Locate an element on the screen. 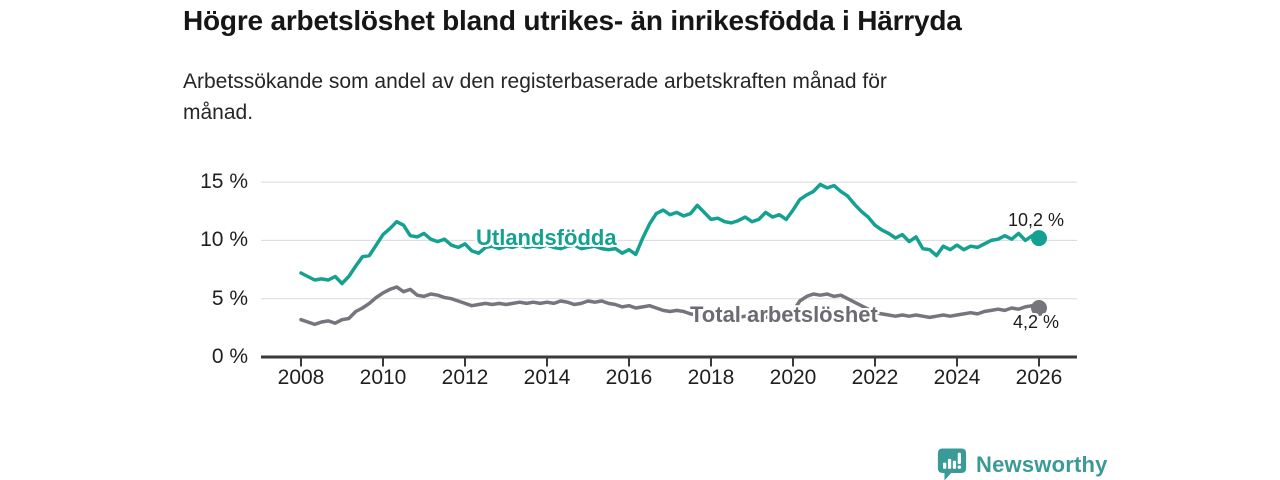 This screenshot has height=480, width=1280. y-axis-tick-label: 10 % is located at coordinates (224, 240).